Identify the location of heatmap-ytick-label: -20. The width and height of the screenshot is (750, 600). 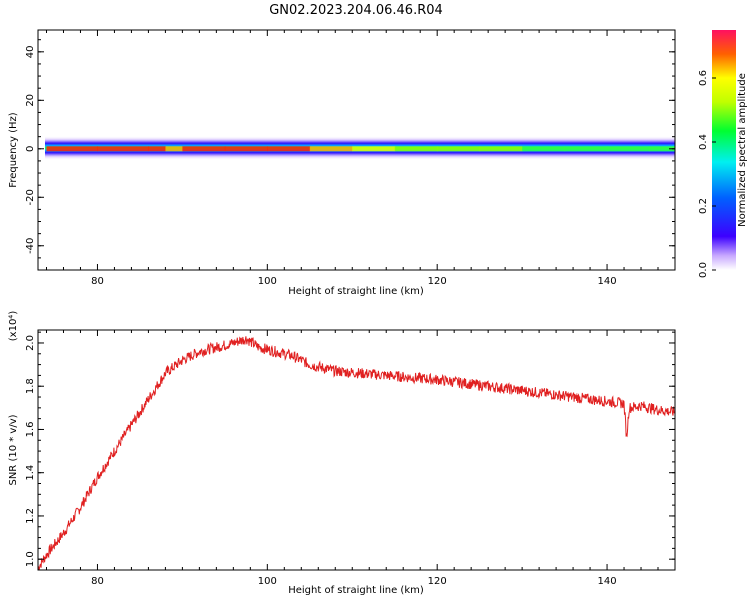
(30, 197).